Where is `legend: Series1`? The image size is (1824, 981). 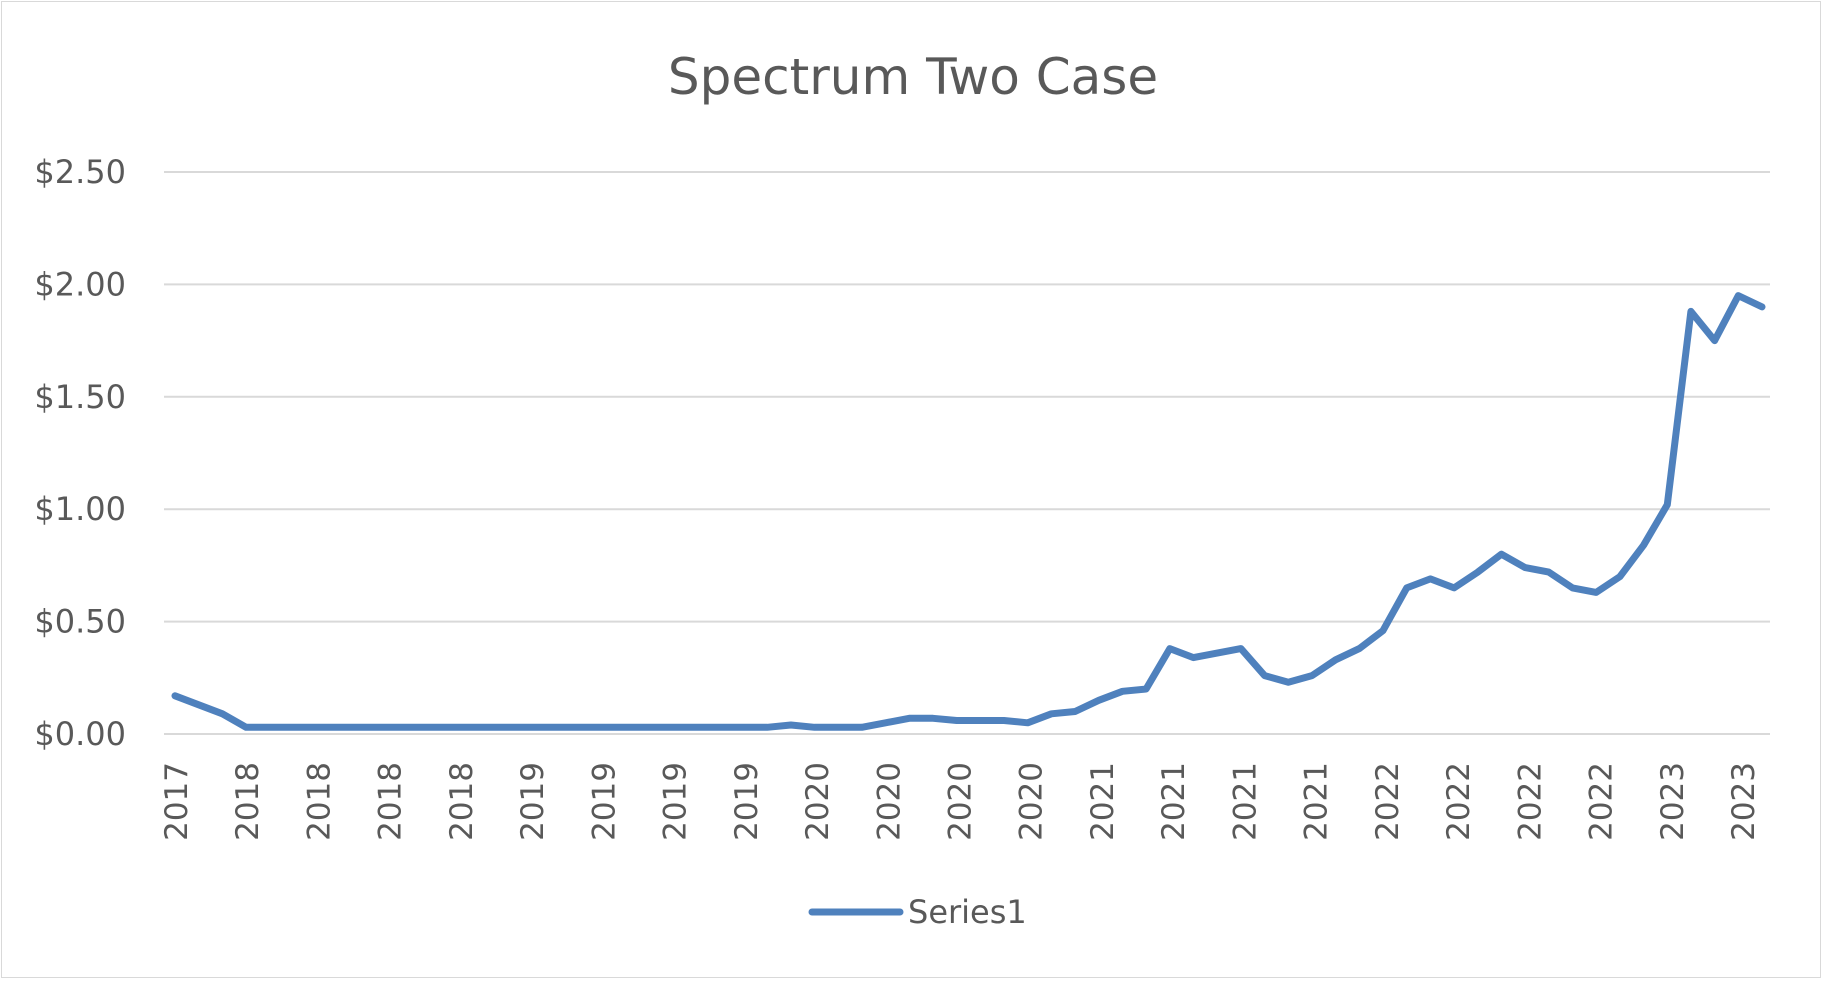
legend: Series1 is located at coordinates (917, 912).